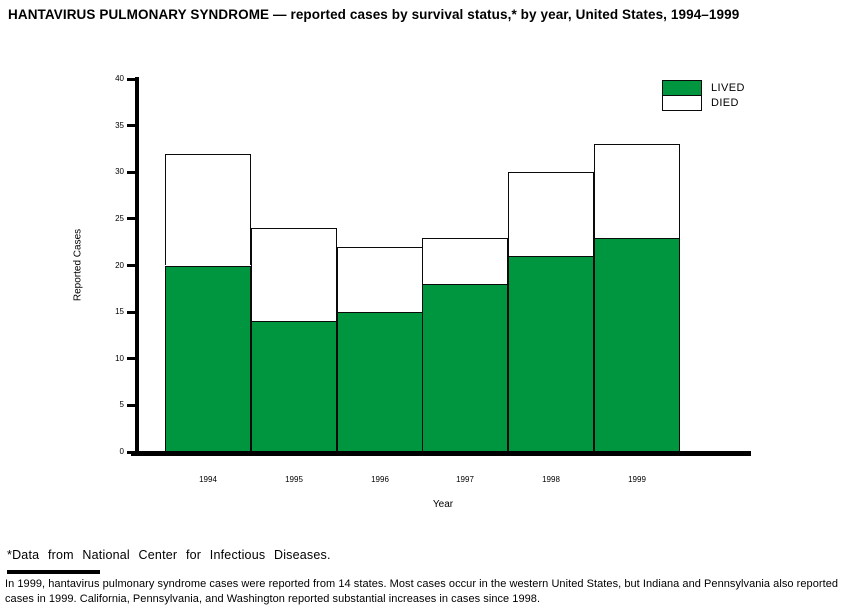 This screenshot has height=614, width=860. I want to click on legend-label: LIVED, so click(728, 88).